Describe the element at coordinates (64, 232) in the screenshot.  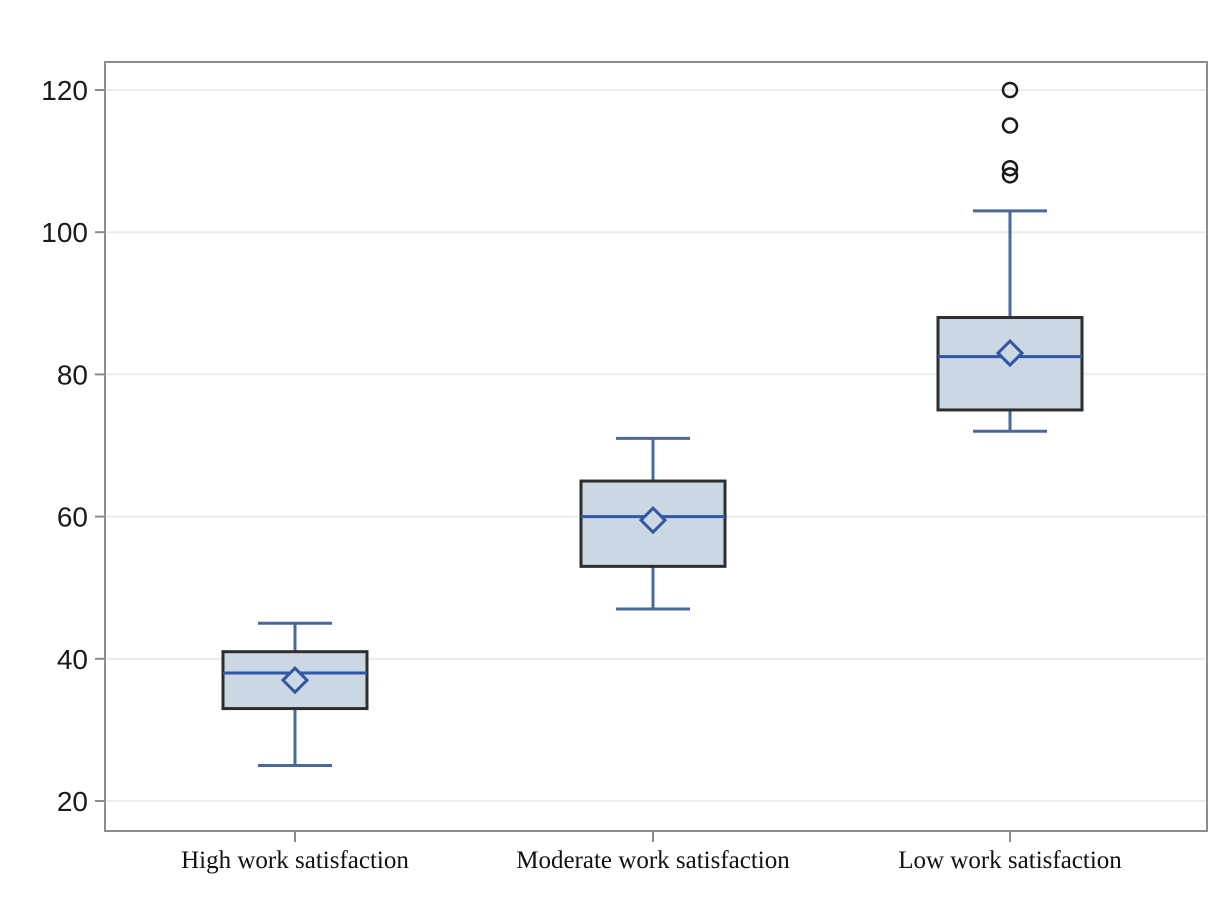
I see `y-axis-tick-label: 100` at that location.